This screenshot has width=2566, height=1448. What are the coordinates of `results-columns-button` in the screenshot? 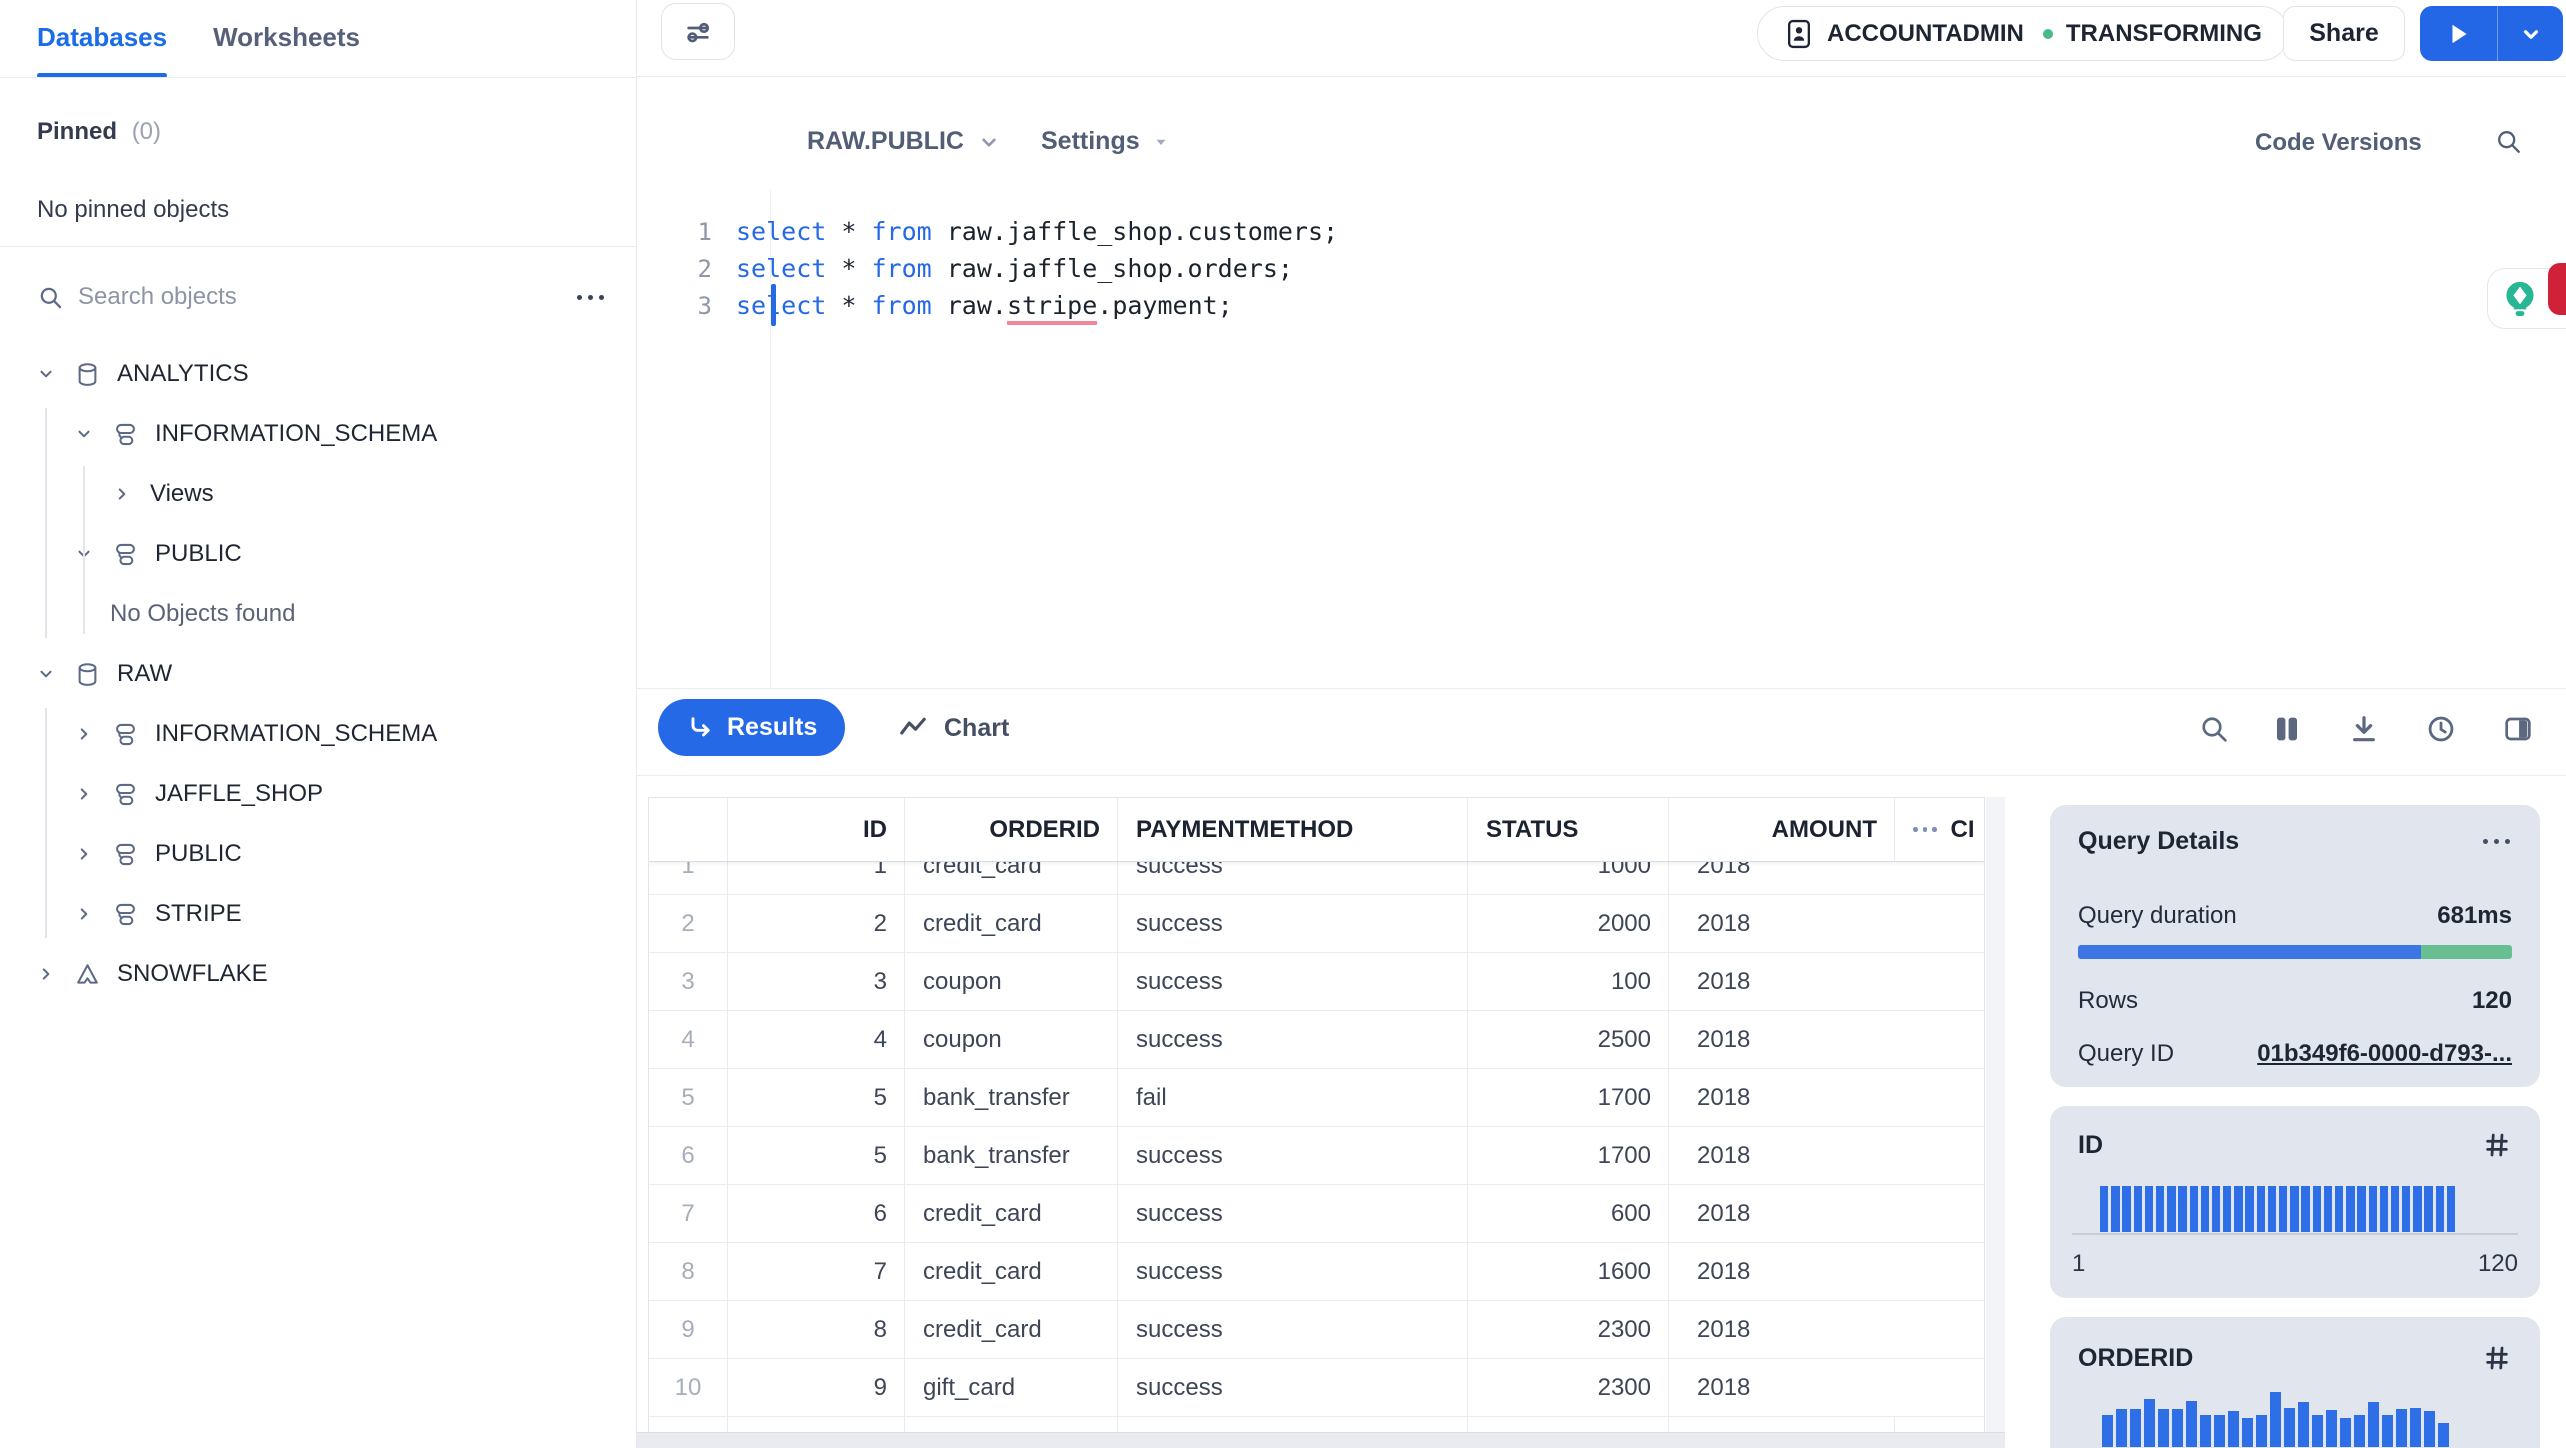 It's located at (2287, 729).